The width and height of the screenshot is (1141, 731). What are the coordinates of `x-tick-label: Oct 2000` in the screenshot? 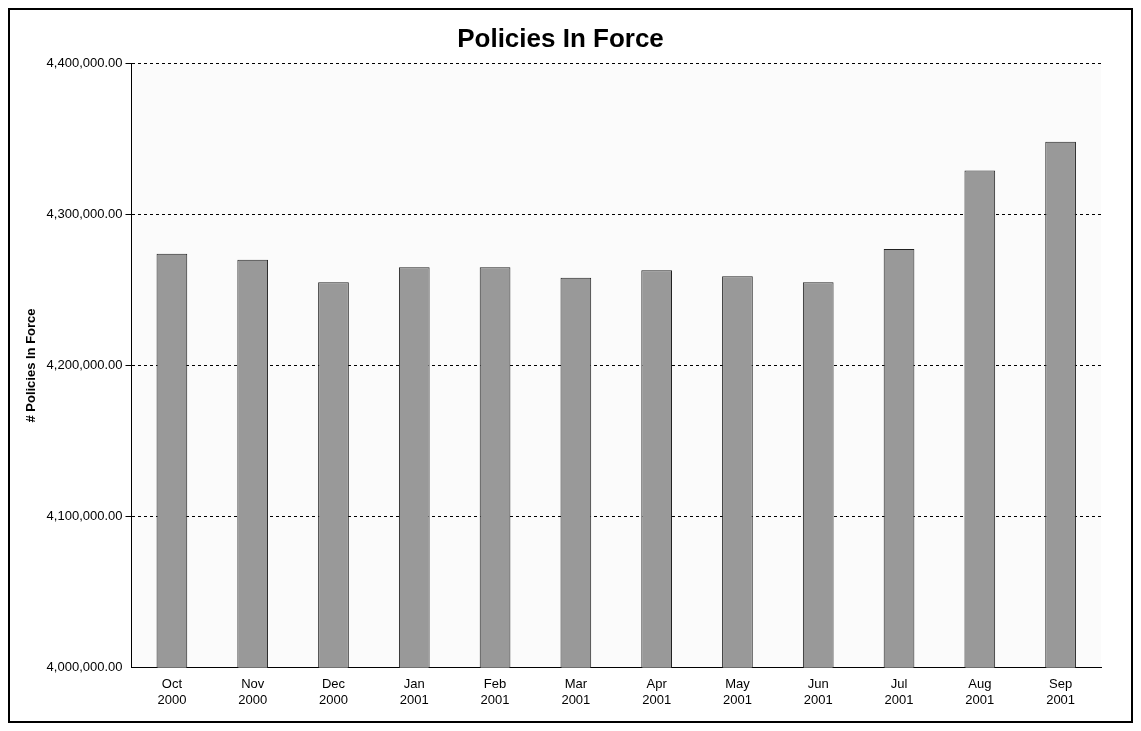 It's located at (172, 691).